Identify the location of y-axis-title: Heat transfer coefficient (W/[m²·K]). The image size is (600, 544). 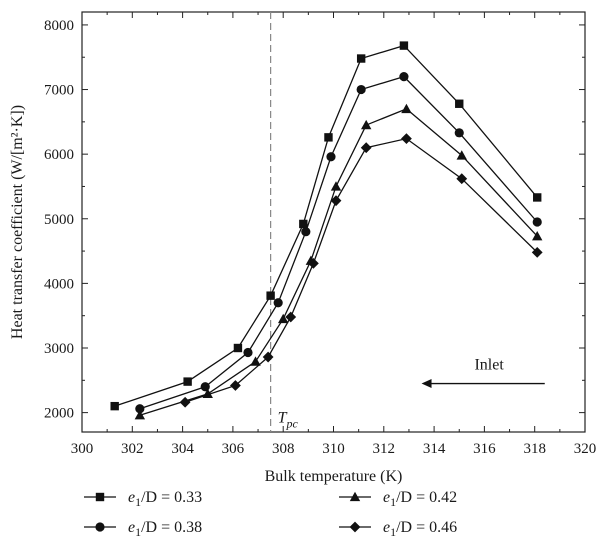
(17, 222).